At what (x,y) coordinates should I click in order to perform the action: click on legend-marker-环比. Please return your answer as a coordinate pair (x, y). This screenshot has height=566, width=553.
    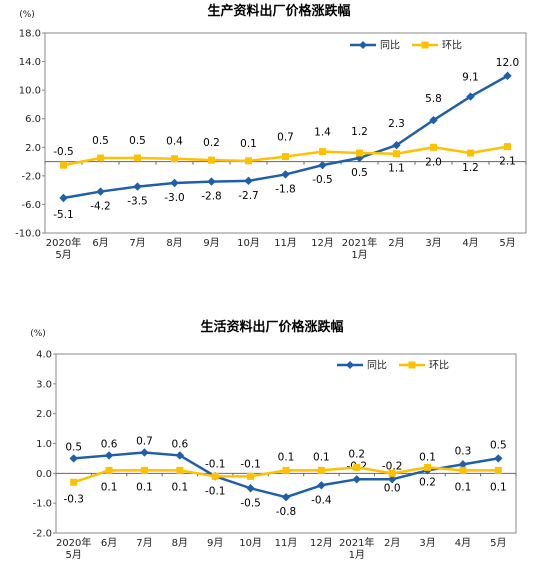
    Looking at the image, I should click on (425, 45).